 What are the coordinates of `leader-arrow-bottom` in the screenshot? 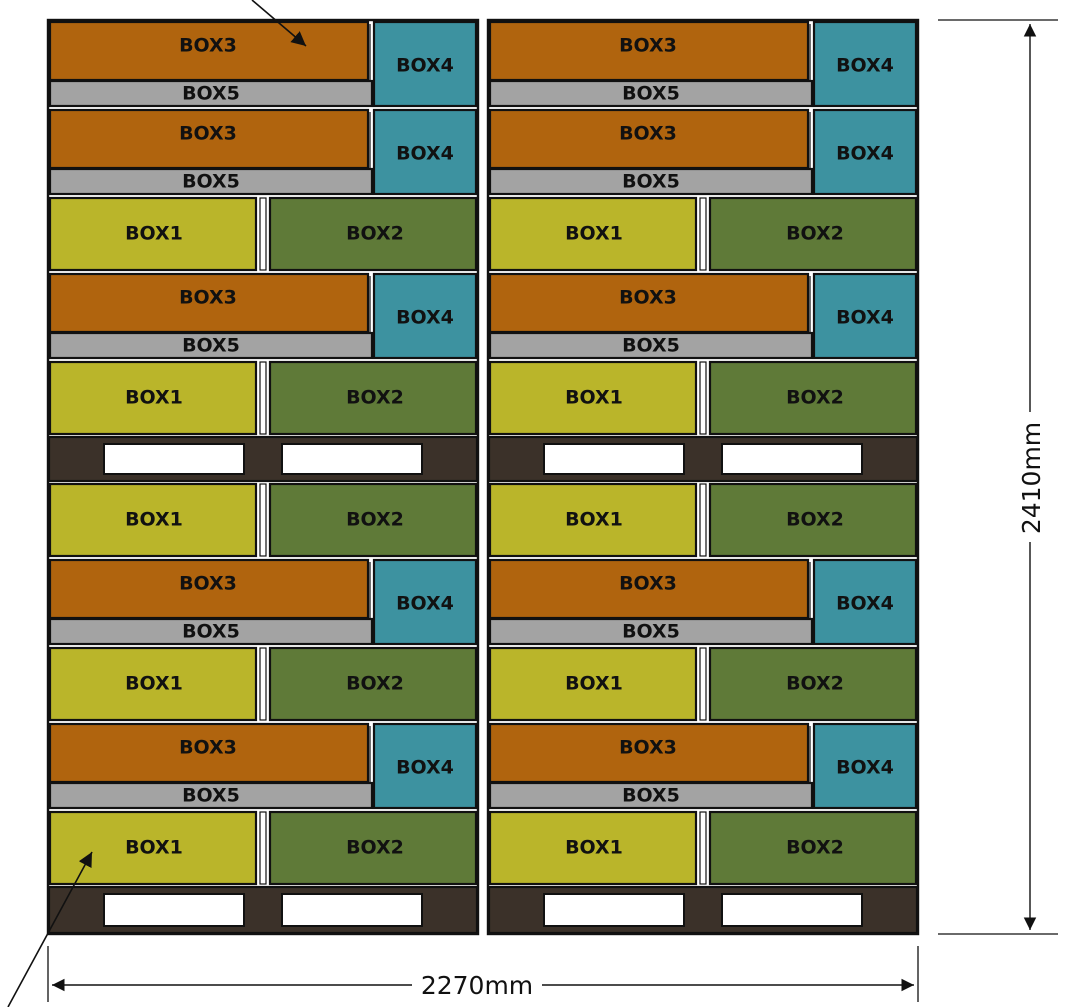 It's located at (50, 929).